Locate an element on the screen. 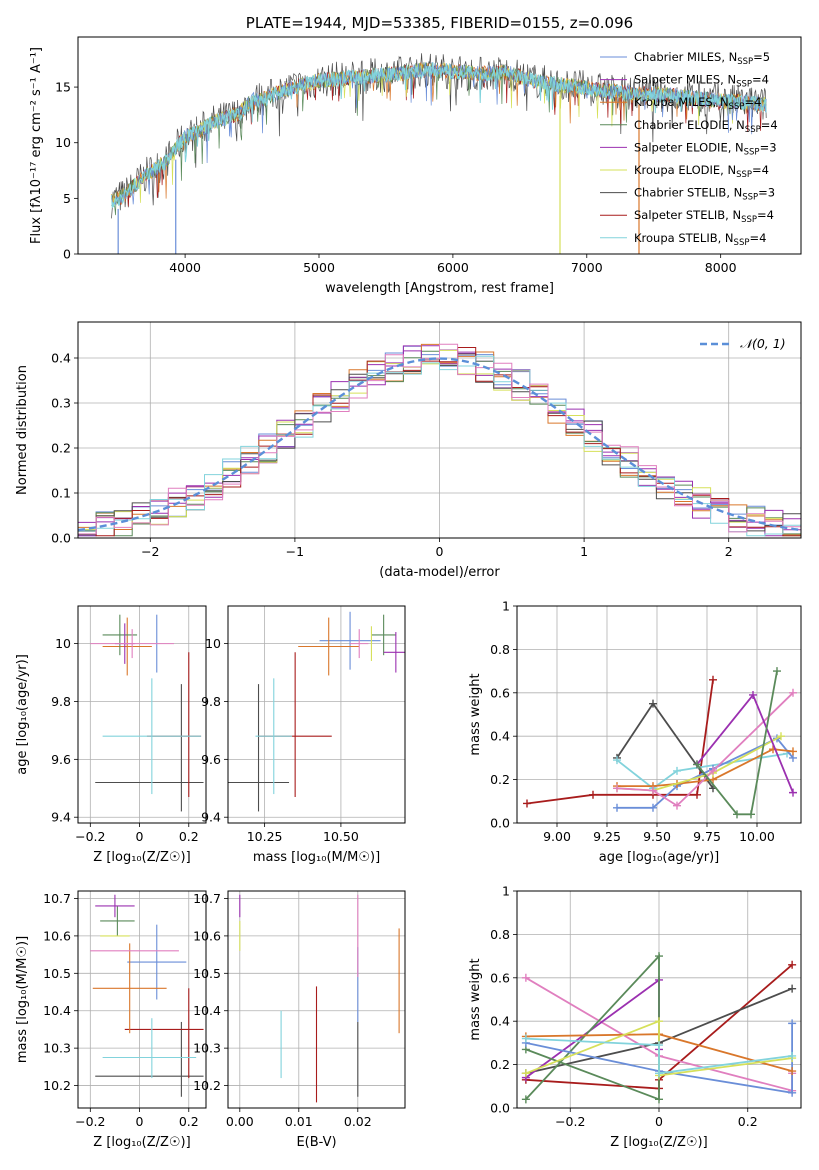 This screenshot has width=819, height=1170. legend-entry-kroupa_miles: Kroupa MILES, NSSP=4 is located at coordinates (697, 103).